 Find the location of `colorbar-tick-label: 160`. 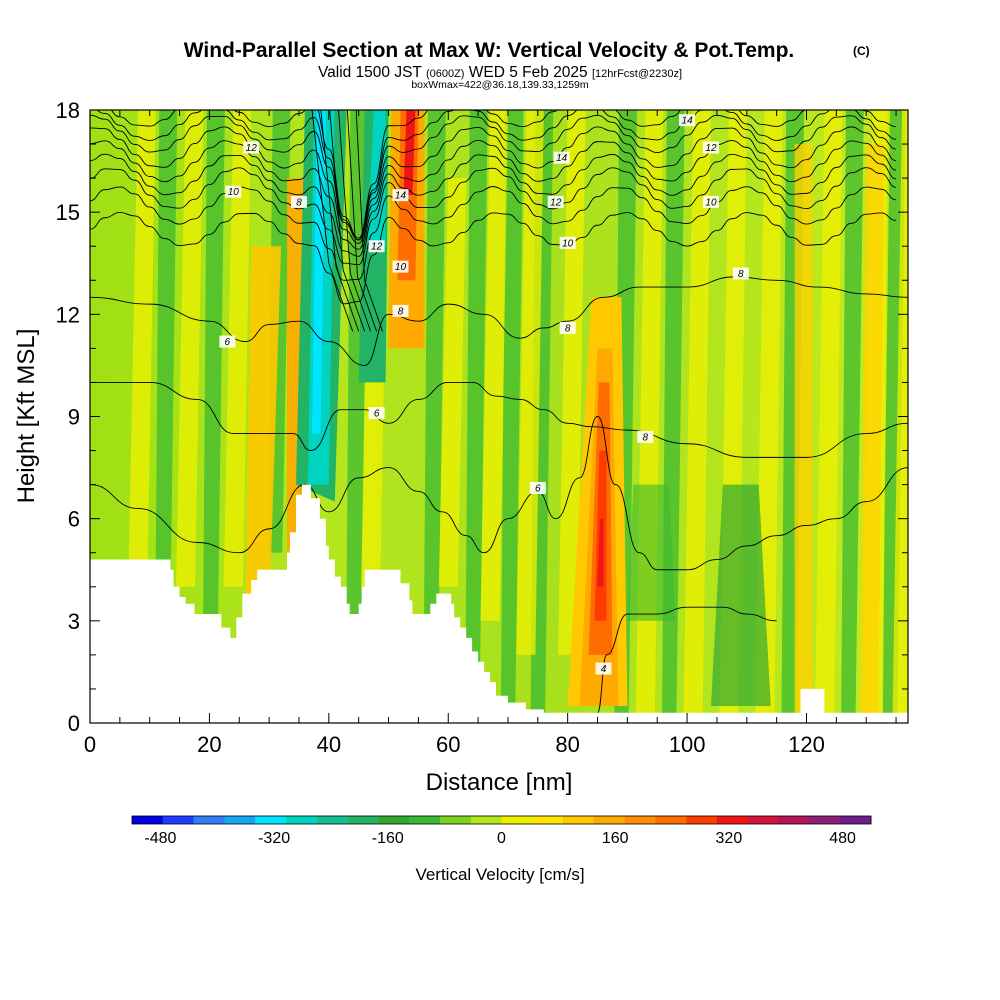

colorbar-tick-label: 160 is located at coordinates (615, 838).